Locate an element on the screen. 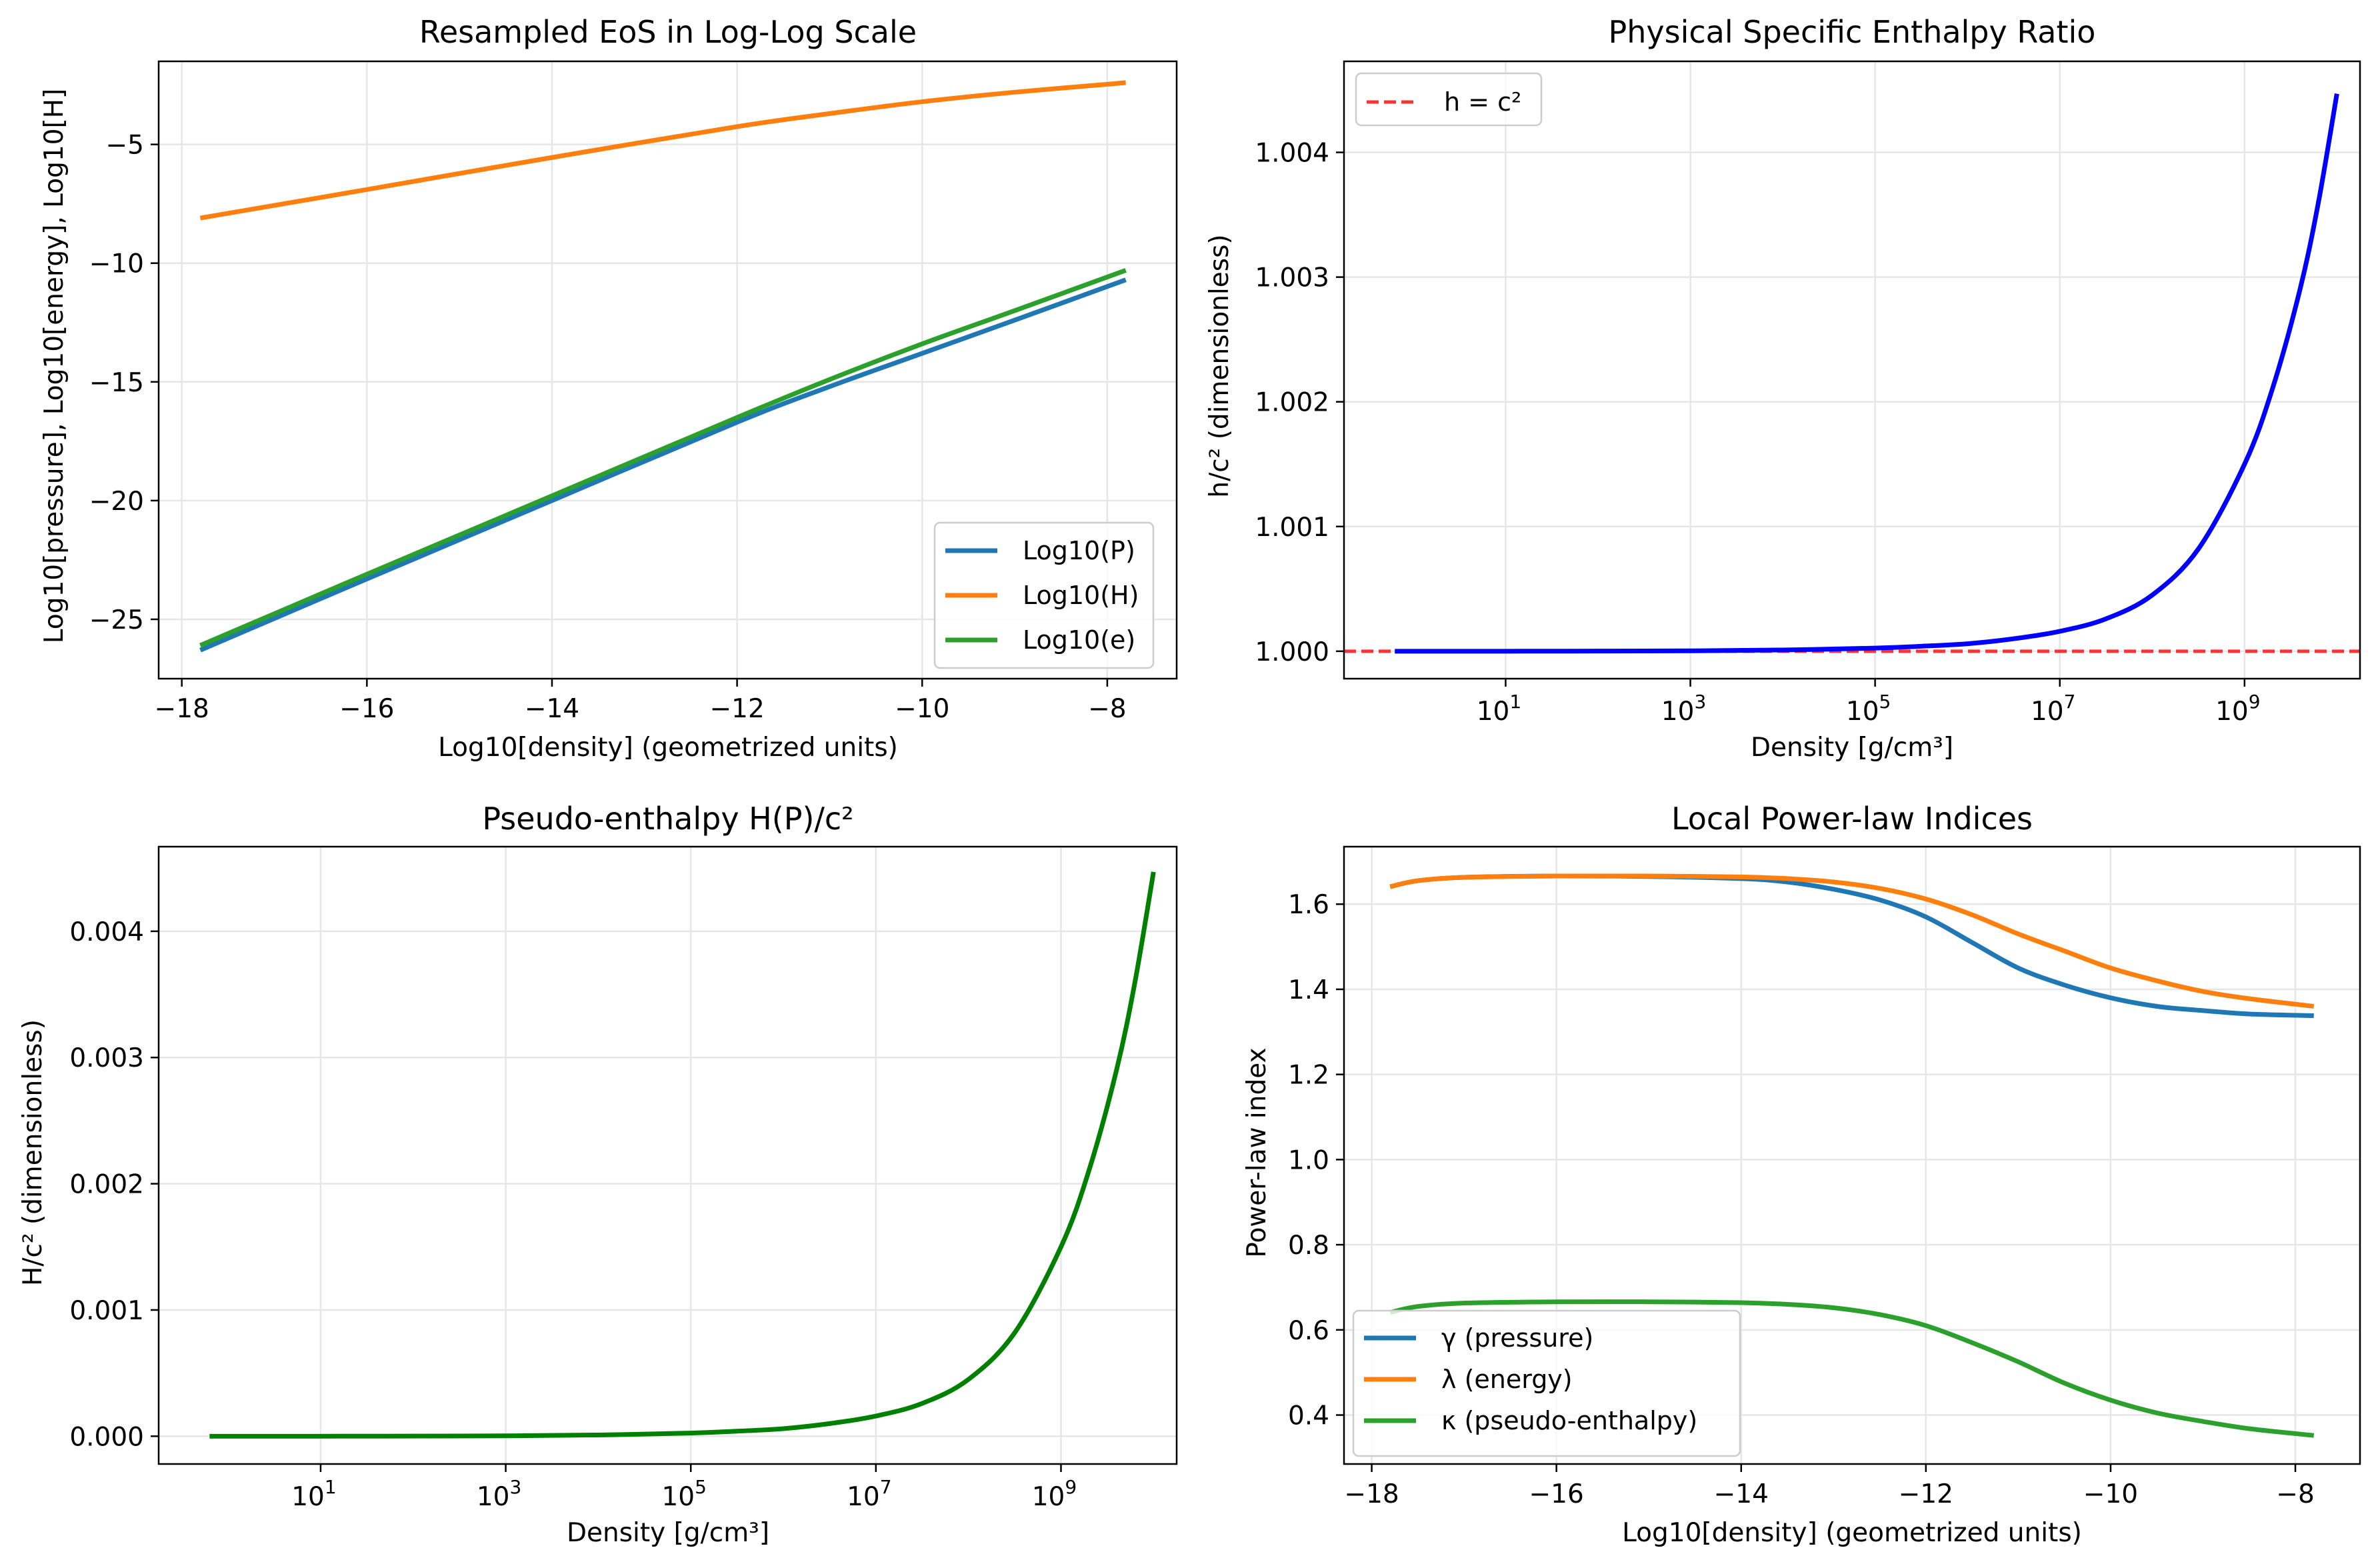  y-tick-label: 0.000 is located at coordinates (106, 1437).